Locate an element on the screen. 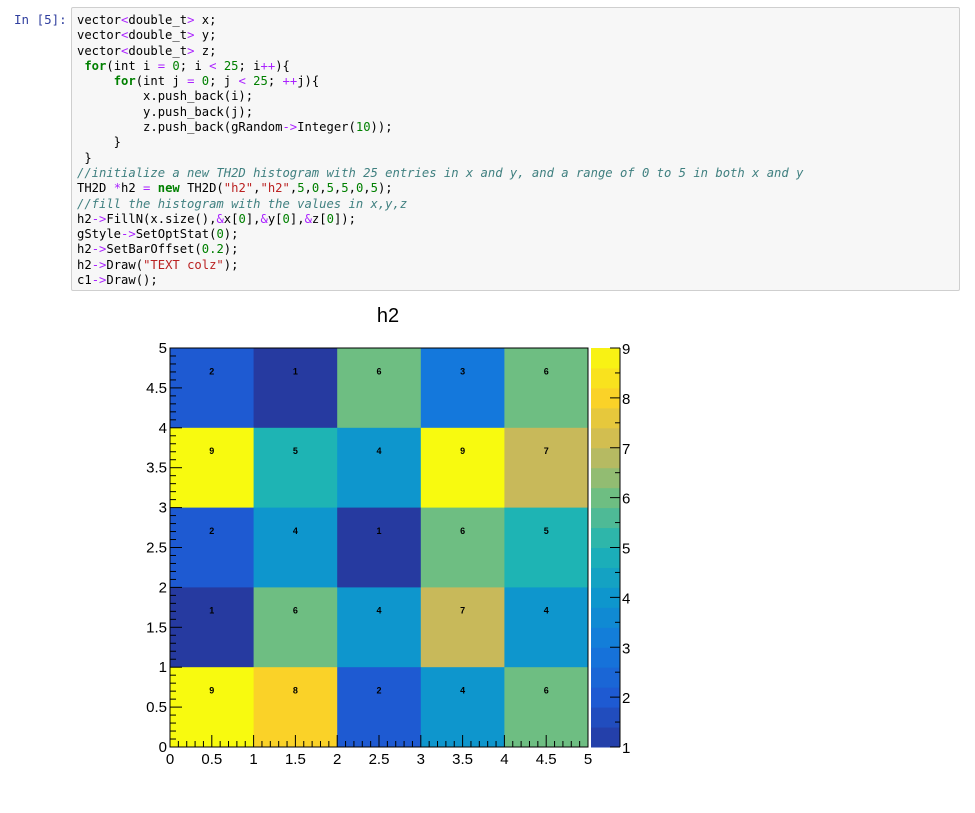  code-token: z; is located at coordinates (205, 50).